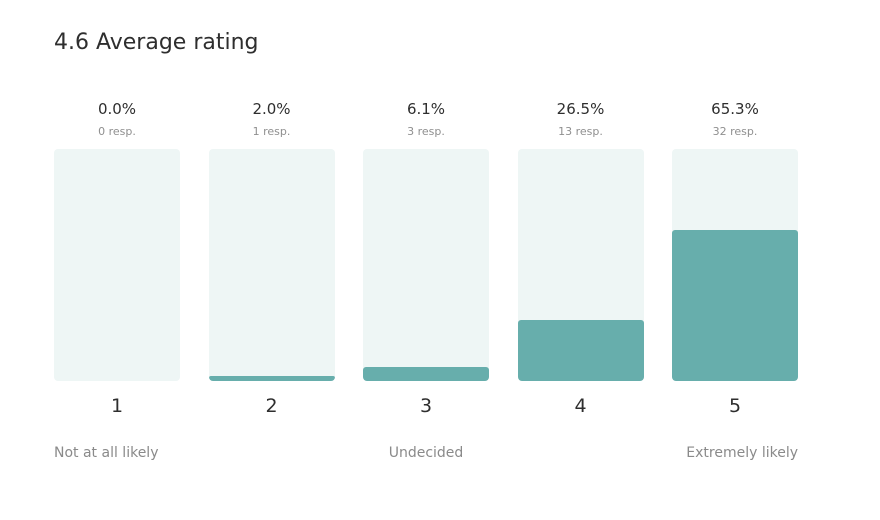 The width and height of the screenshot is (880, 520). Describe the element at coordinates (580, 109) in the screenshot. I see `percent-label: 26.5%` at that location.